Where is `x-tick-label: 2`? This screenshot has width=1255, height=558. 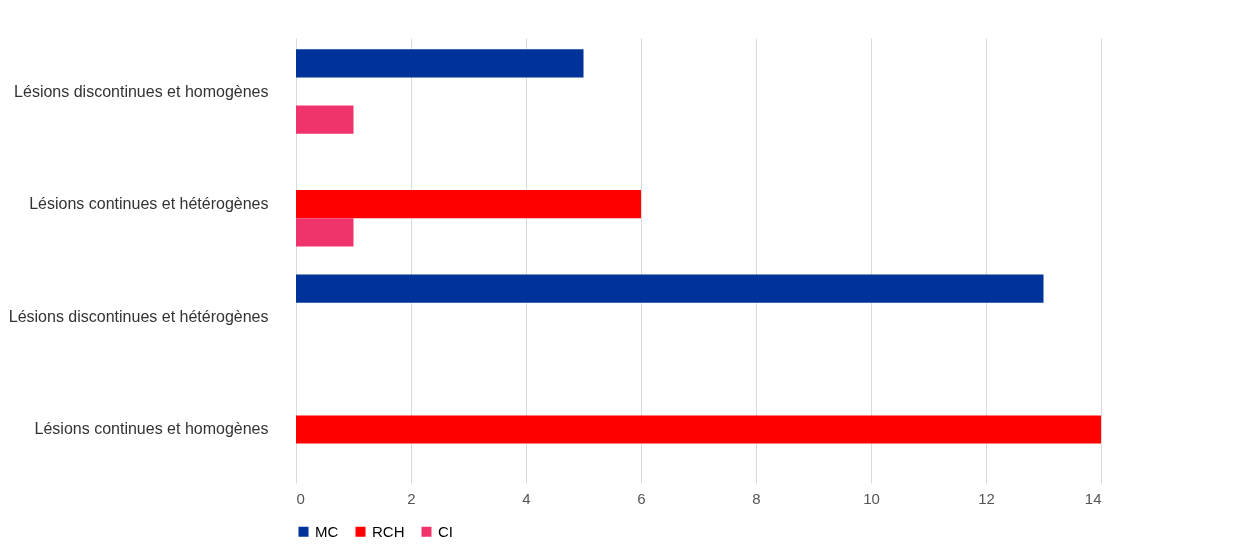 x-tick-label: 2 is located at coordinates (411, 498).